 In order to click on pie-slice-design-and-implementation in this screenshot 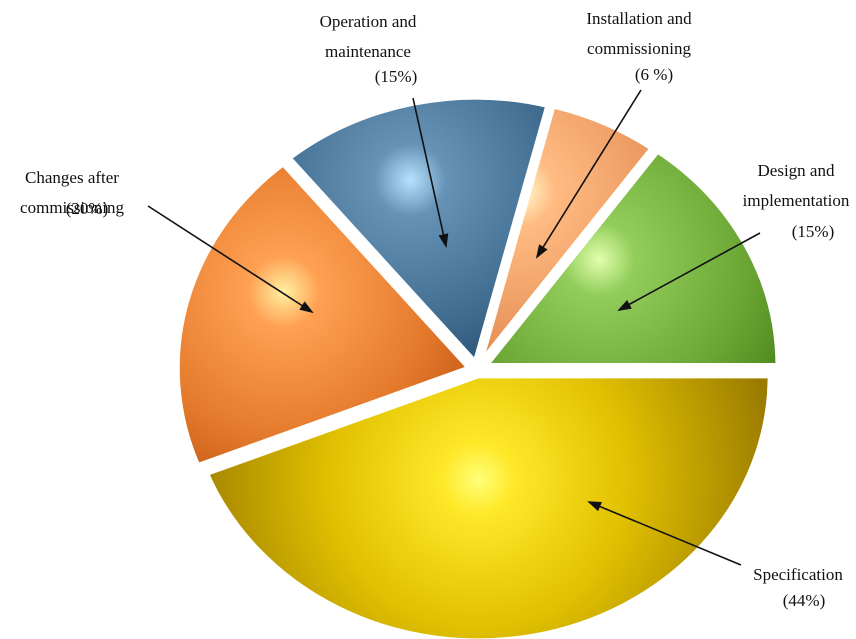, I will do `click(632, 258)`.